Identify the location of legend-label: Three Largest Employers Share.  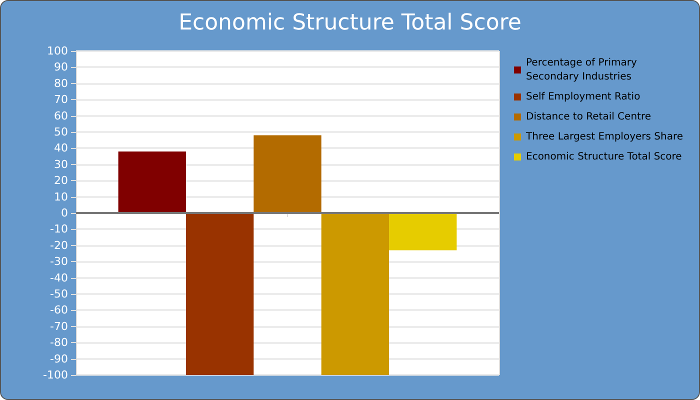
(604, 137).